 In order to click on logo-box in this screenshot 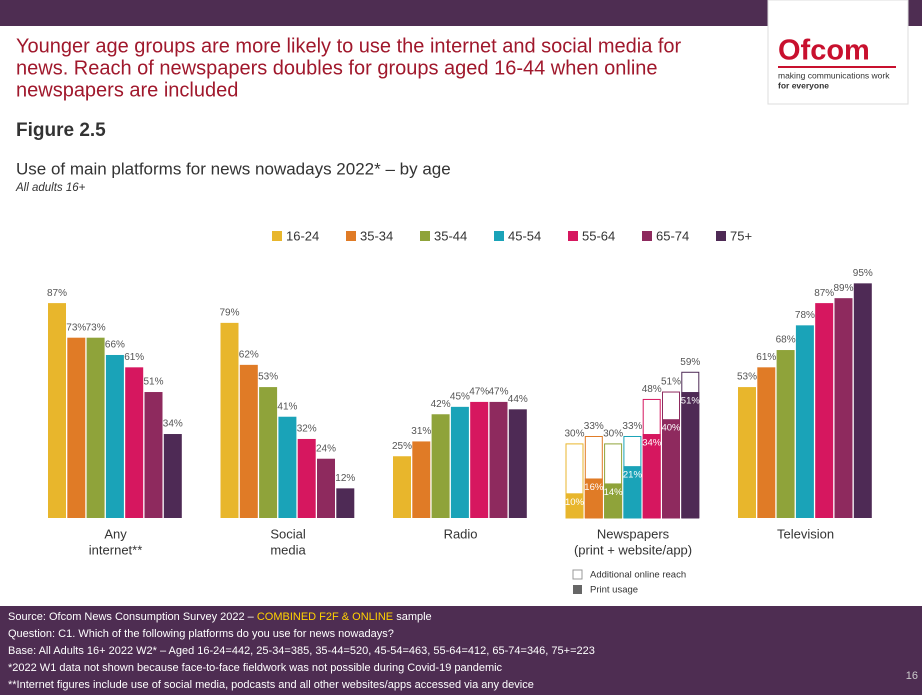, I will do `click(838, 52)`.